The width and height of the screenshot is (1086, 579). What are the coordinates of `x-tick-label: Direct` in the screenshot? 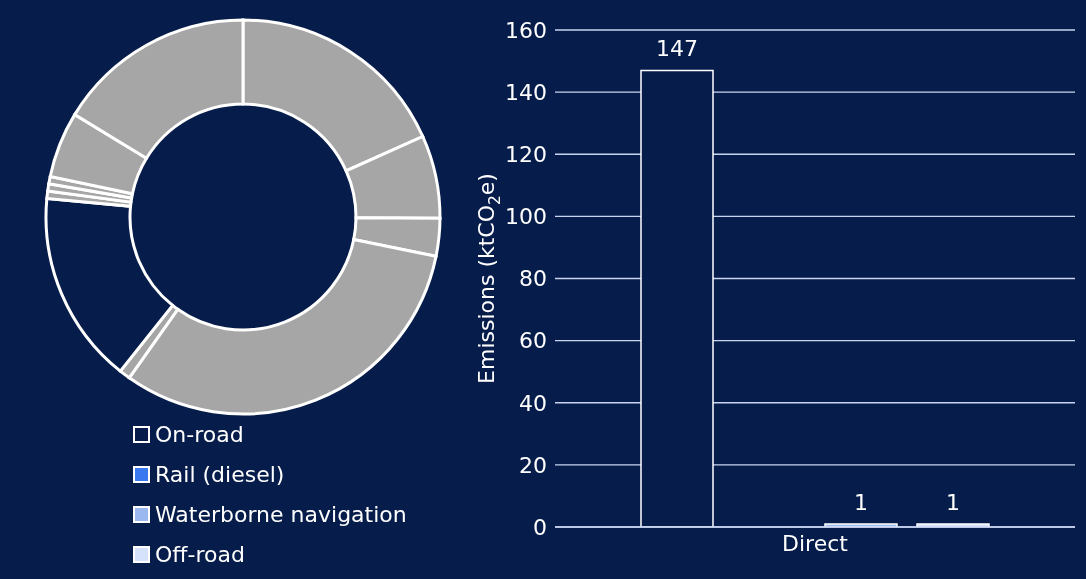 It's located at (815, 543).